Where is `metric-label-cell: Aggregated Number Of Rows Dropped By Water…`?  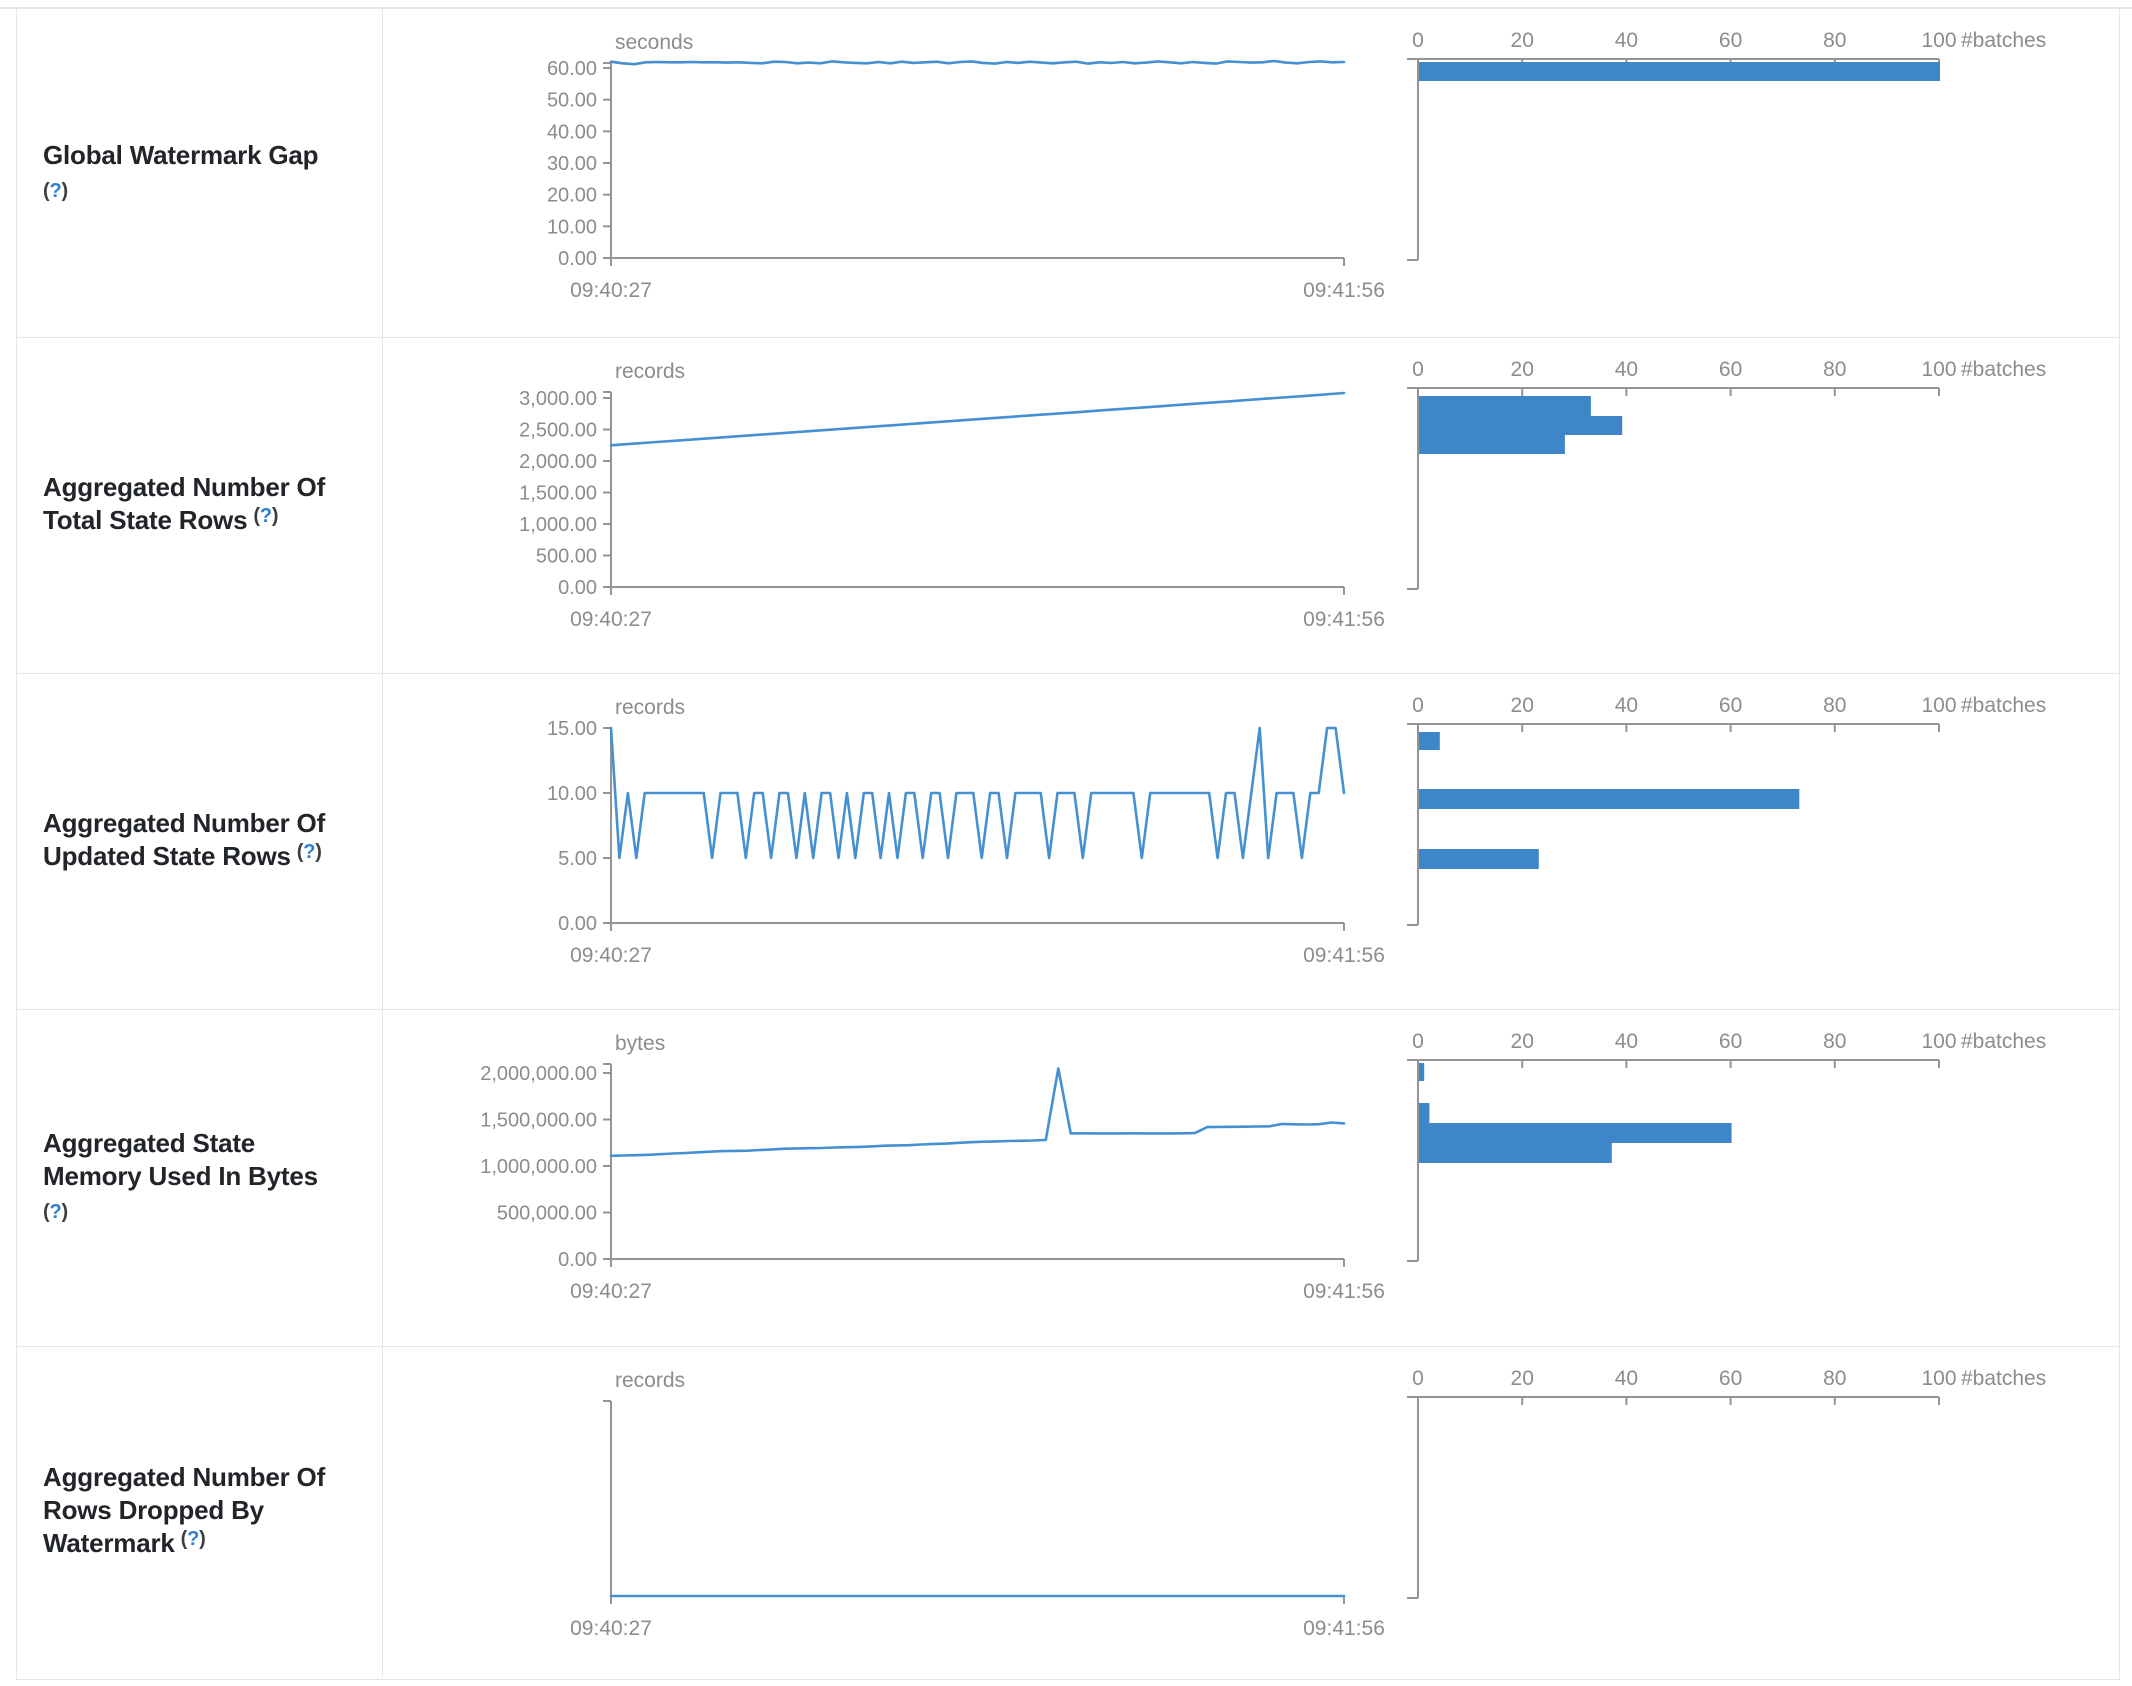 metric-label-cell: Aggregated Number Of Rows Dropped By Water… is located at coordinates (200, 1512).